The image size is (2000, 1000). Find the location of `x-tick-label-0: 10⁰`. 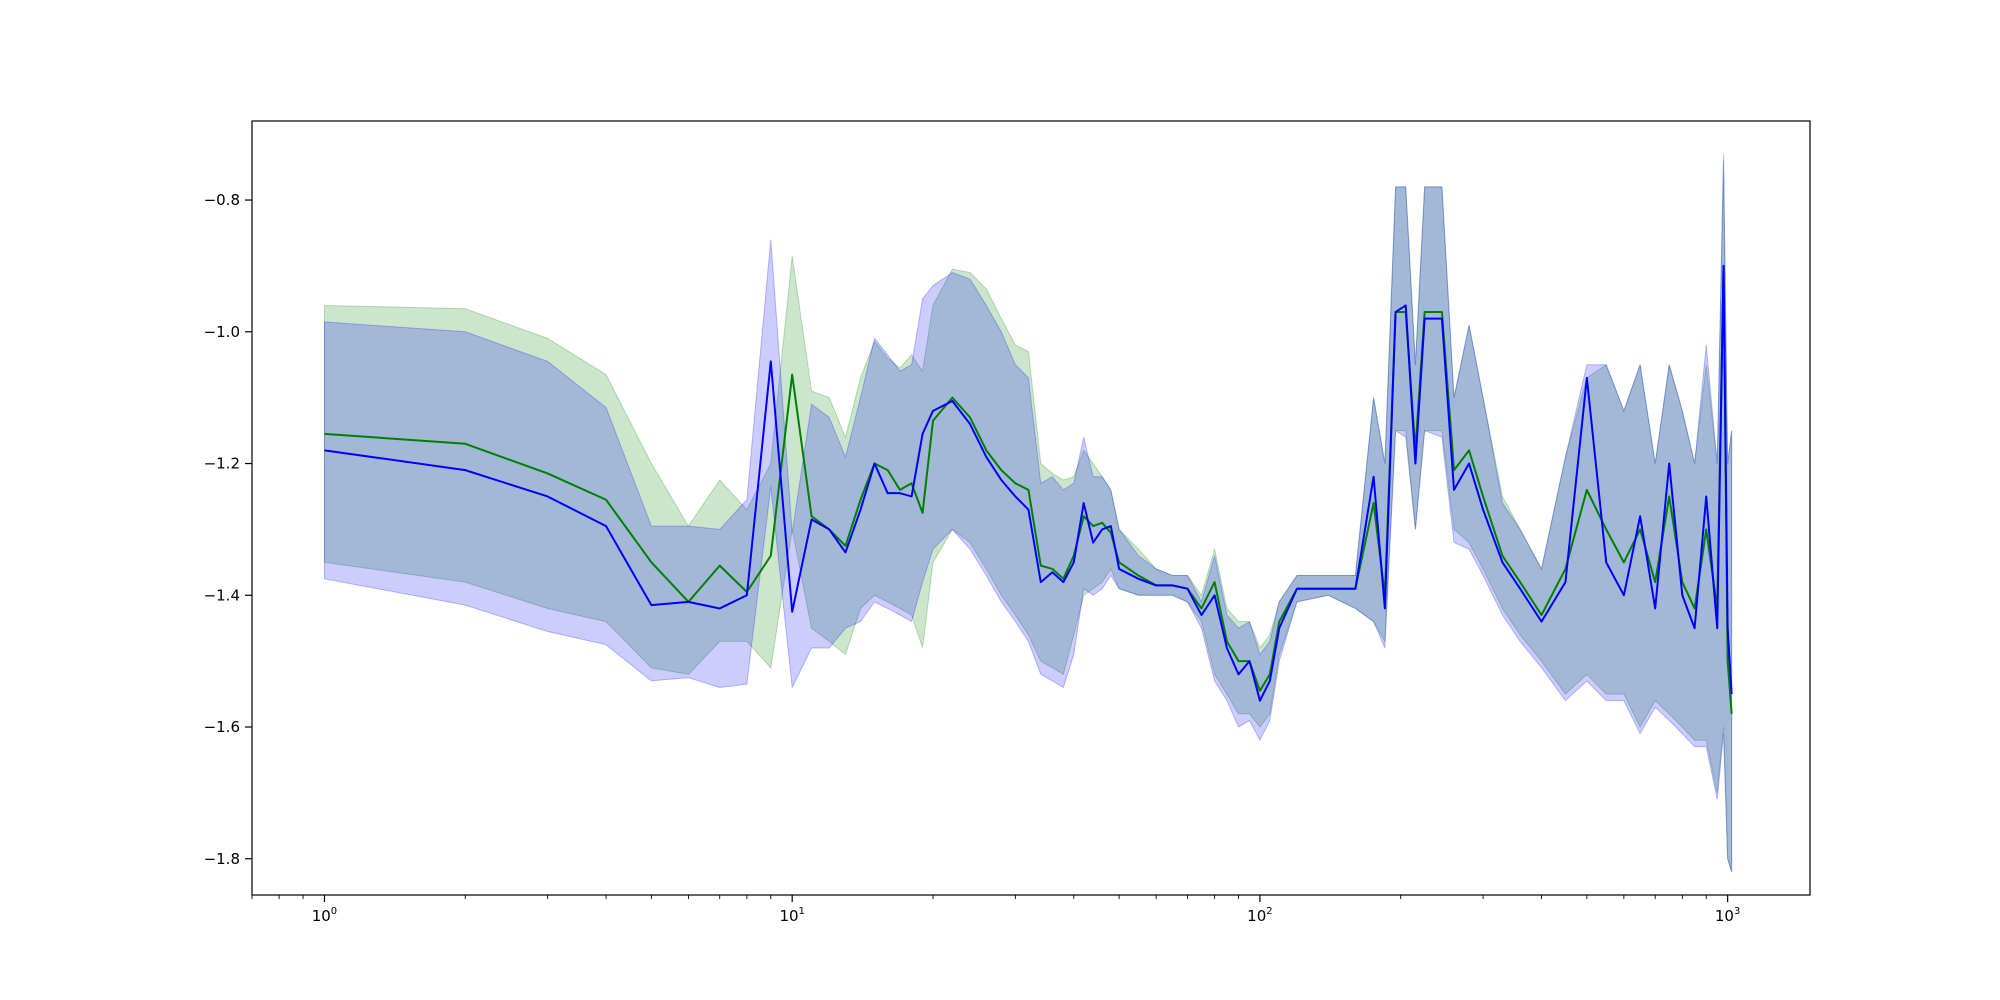

x-tick-label-0: 10⁰ is located at coordinates (324, 915).